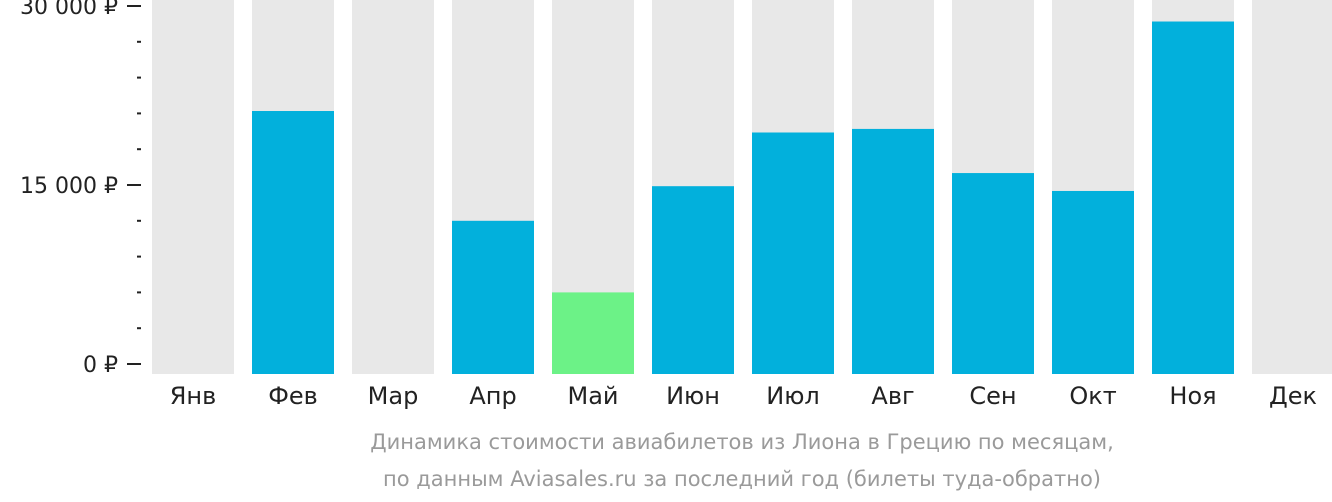  I want to click on y-tick-label: 0 ₽, so click(100, 365).